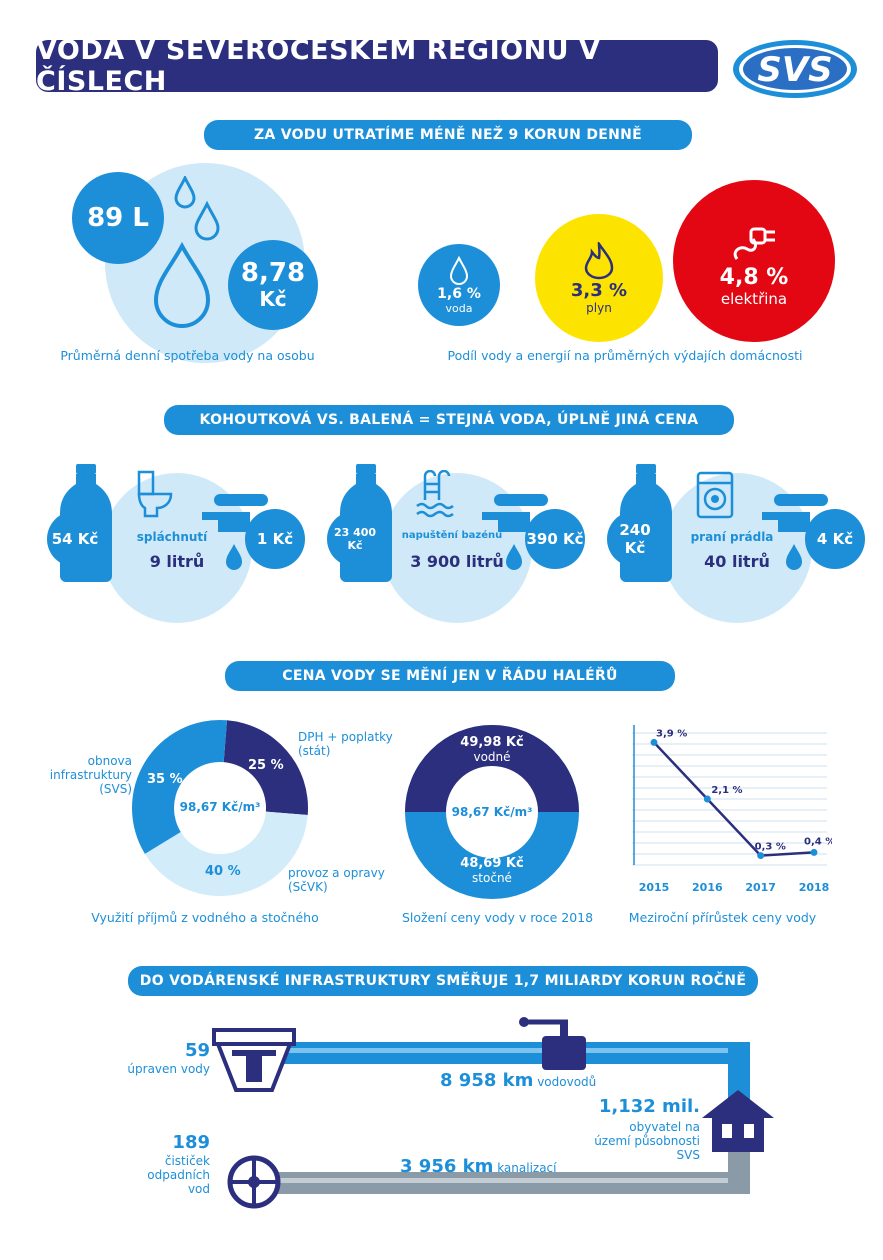 Image resolution: width=883 pixels, height=1260 pixels. Describe the element at coordinates (177, 561) in the screenshot. I see `usage-amount: 9 litrů` at that location.